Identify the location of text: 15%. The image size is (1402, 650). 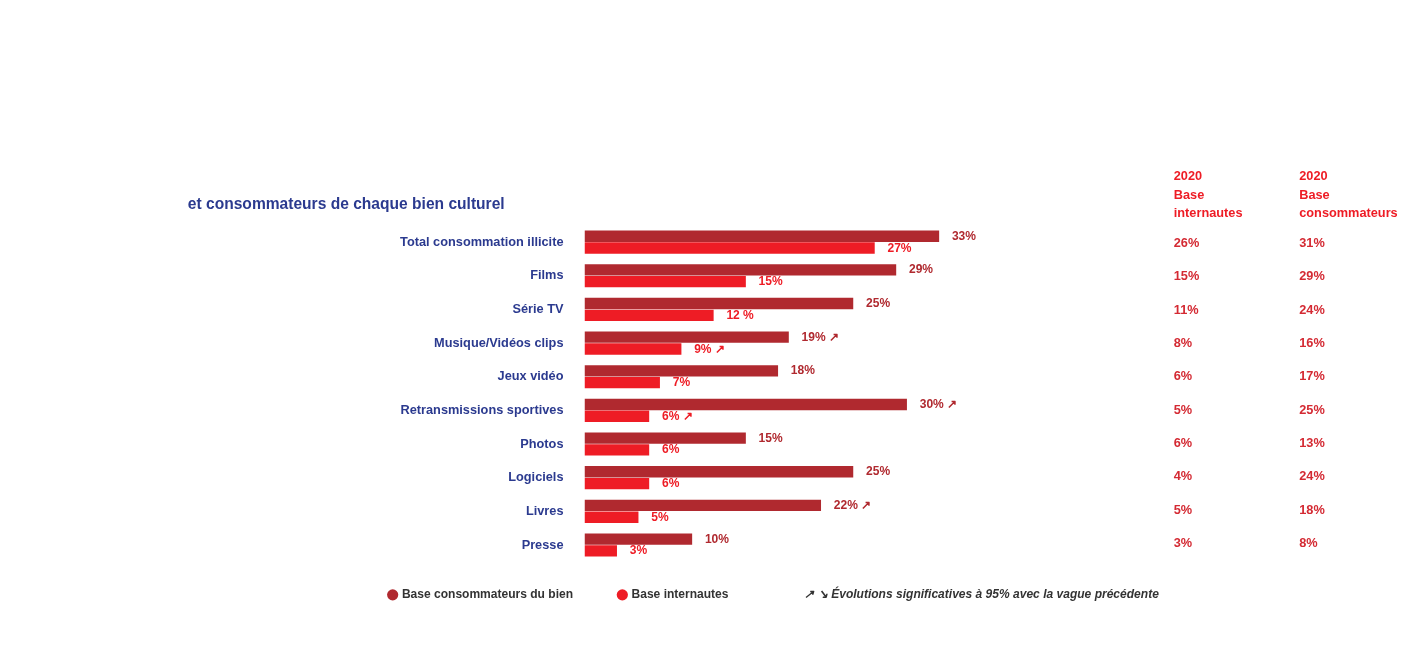
(1186, 276).